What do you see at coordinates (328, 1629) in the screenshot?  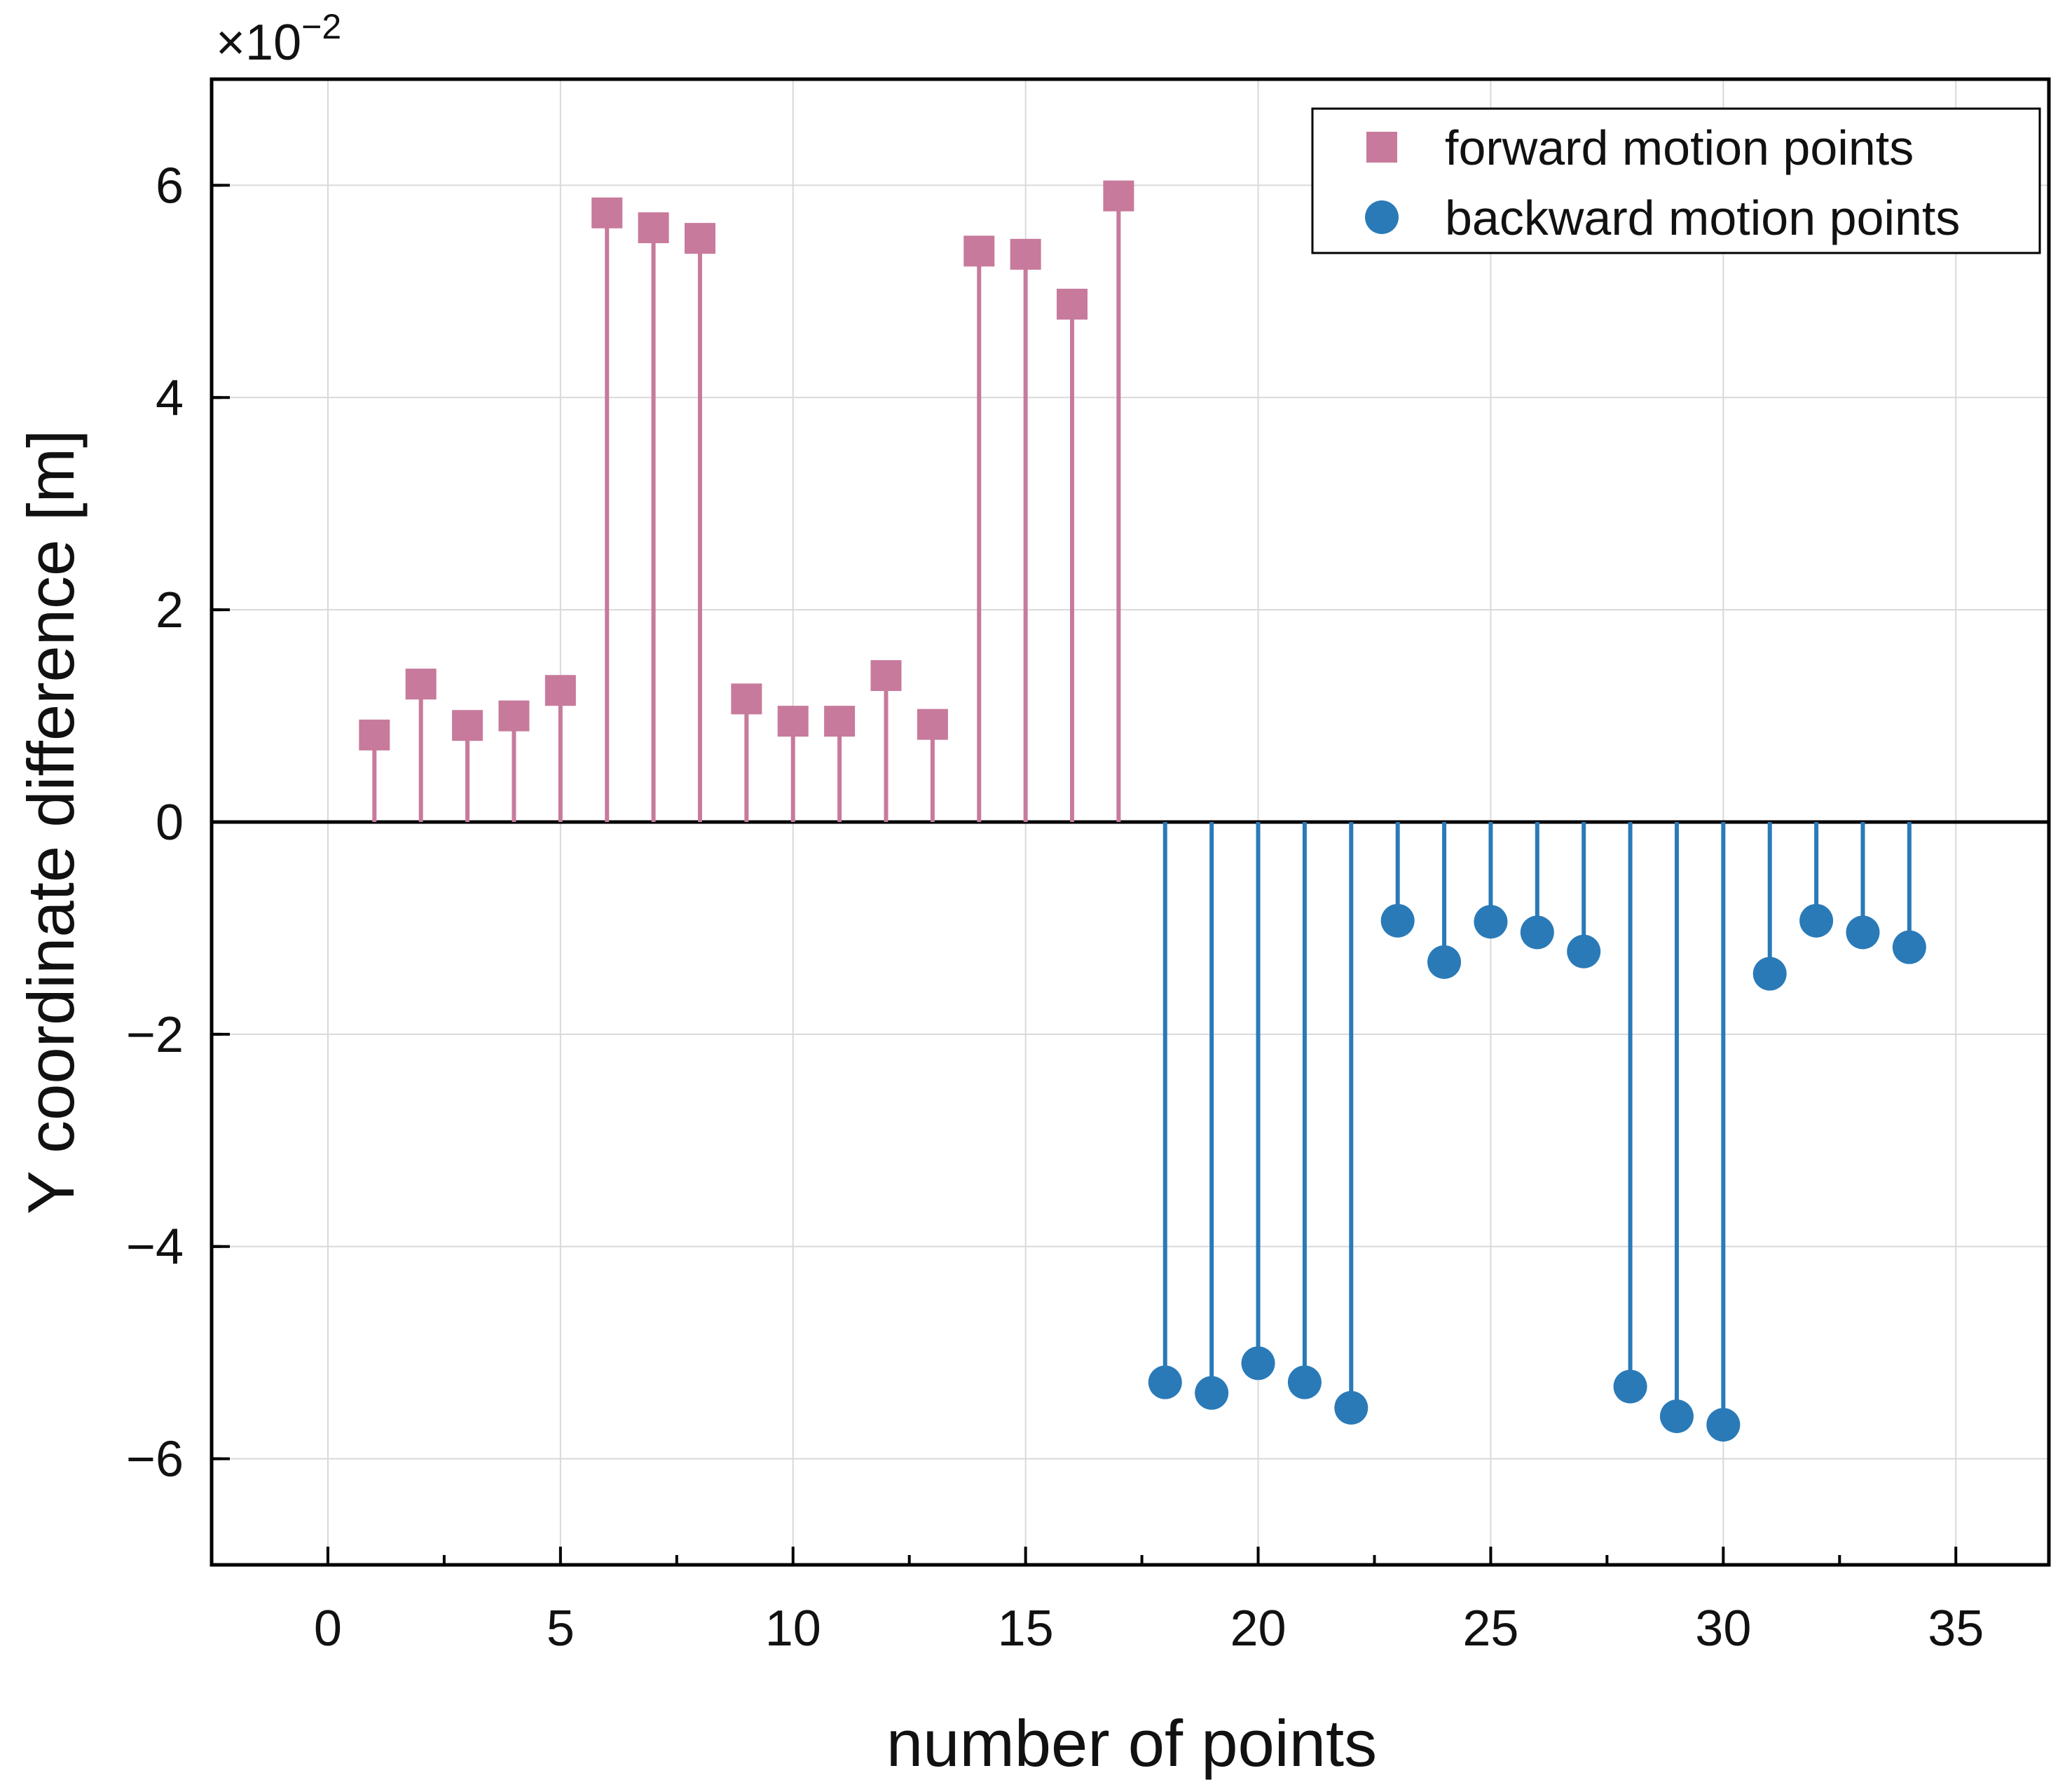 I see `x-tick-label: 0` at bounding box center [328, 1629].